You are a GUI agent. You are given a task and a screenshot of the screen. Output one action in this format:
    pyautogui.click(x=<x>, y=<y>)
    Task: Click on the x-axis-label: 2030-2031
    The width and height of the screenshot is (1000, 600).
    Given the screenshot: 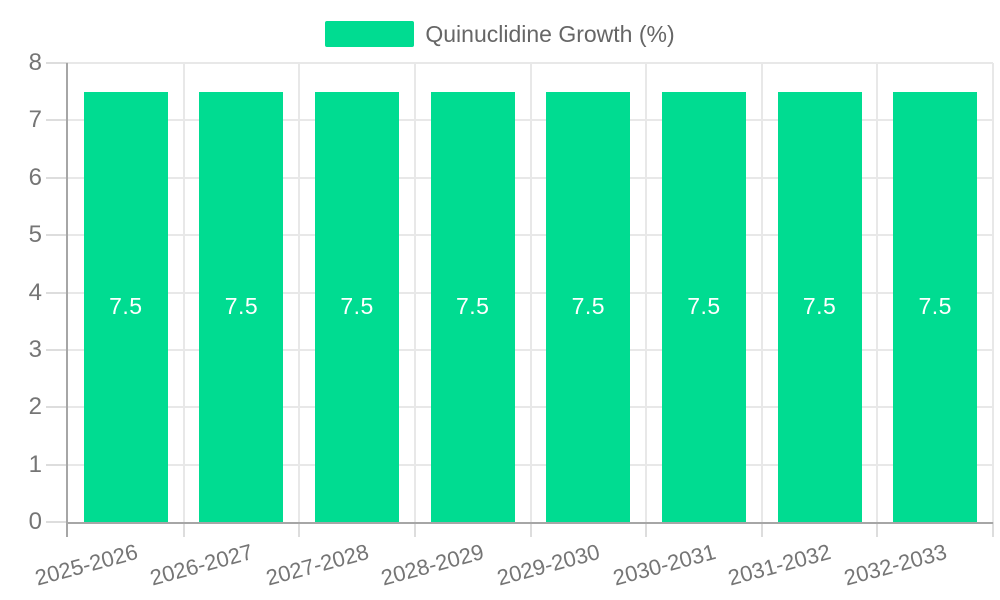 What is the action you would take?
    pyautogui.click(x=664, y=565)
    